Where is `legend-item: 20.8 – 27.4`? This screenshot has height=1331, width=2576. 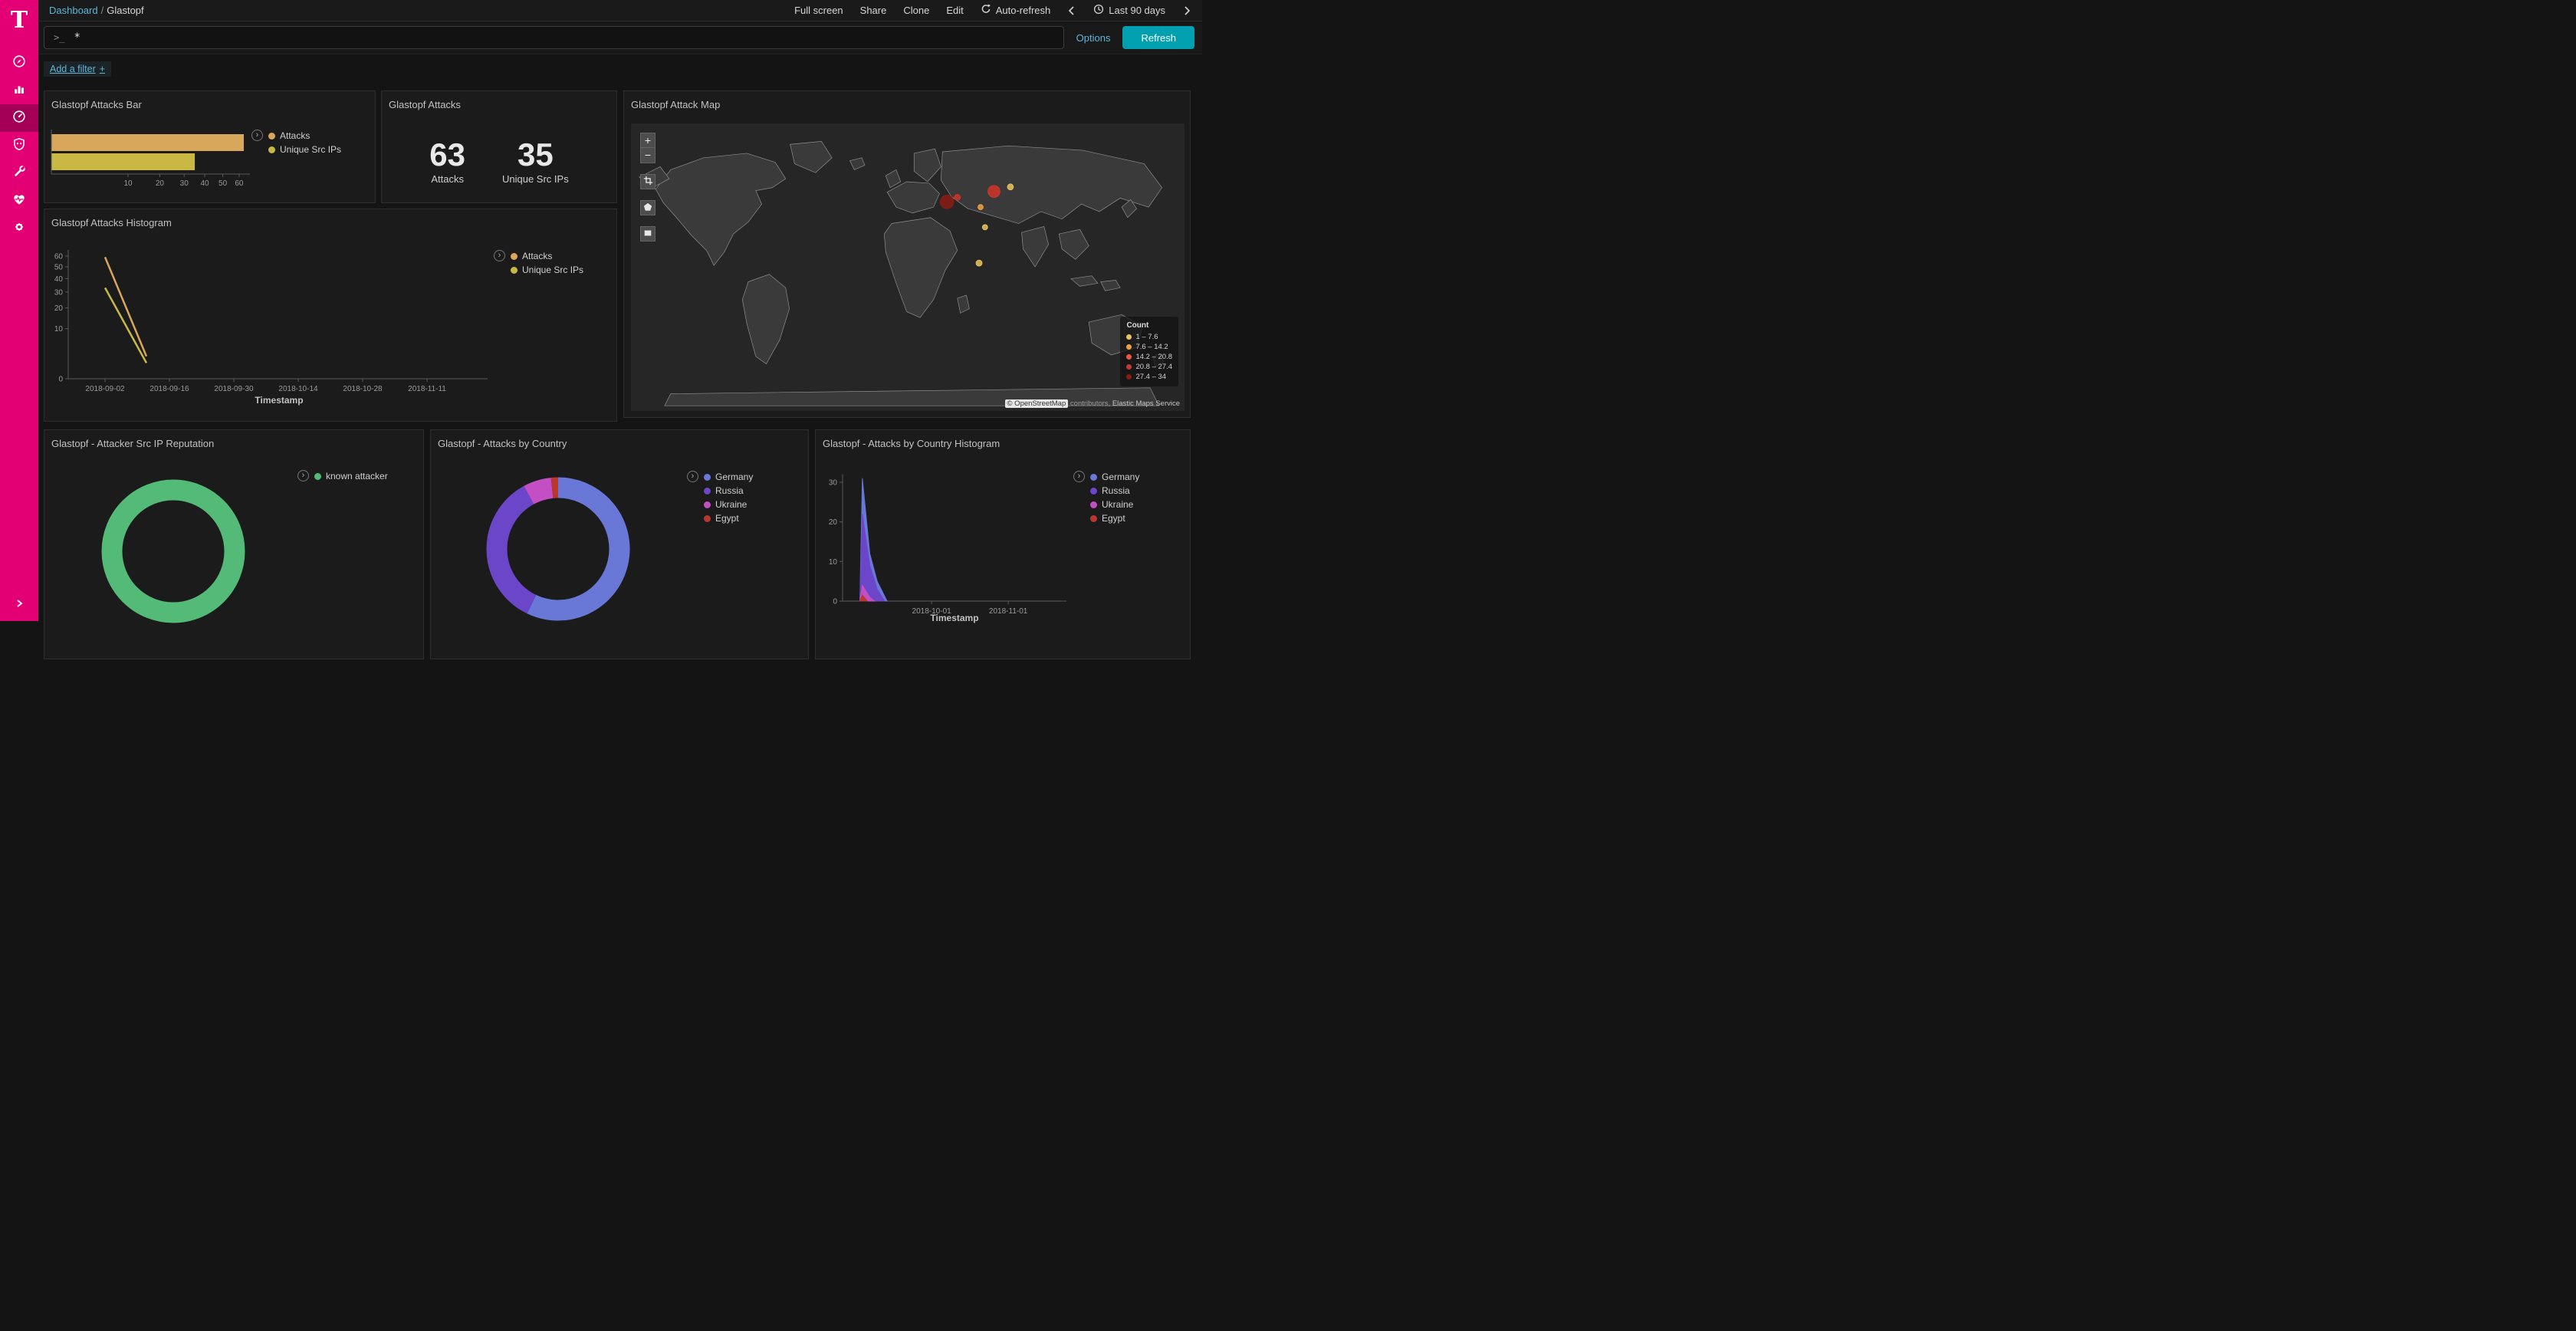 legend-item: 20.8 – 27.4 is located at coordinates (1149, 367).